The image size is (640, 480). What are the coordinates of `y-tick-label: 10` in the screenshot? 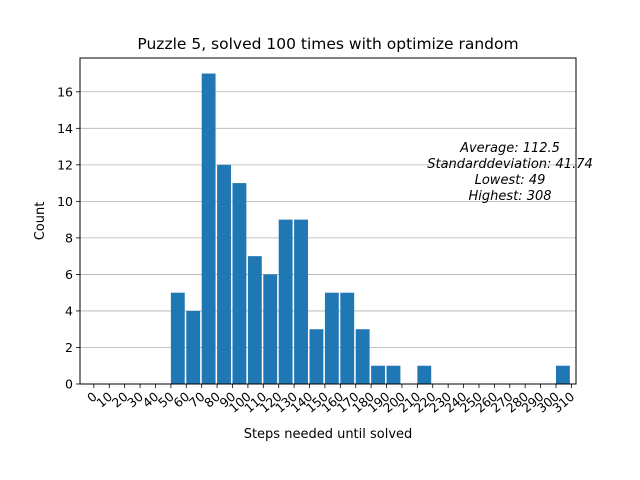 It's located at (65, 201).